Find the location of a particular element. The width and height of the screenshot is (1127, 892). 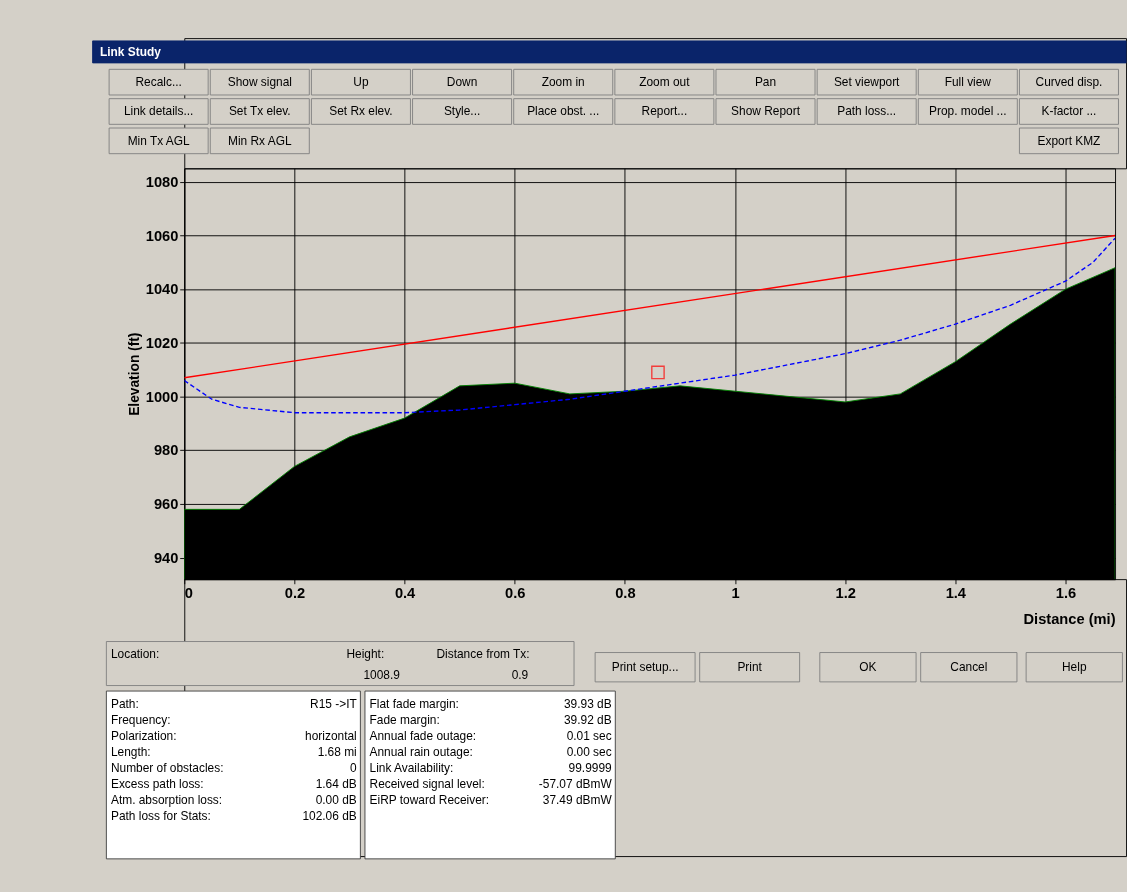

text: Pan is located at coordinates (765, 81).